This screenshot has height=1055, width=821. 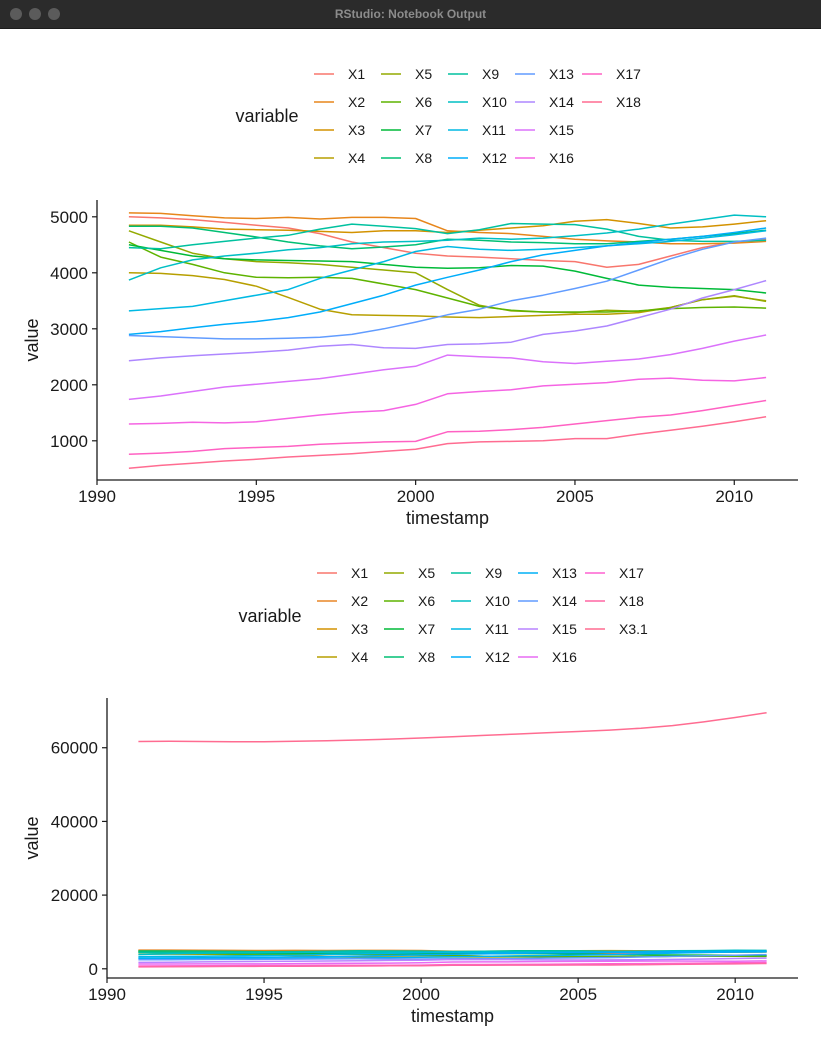 I want to click on series-line-x11, so click(x=447, y=271).